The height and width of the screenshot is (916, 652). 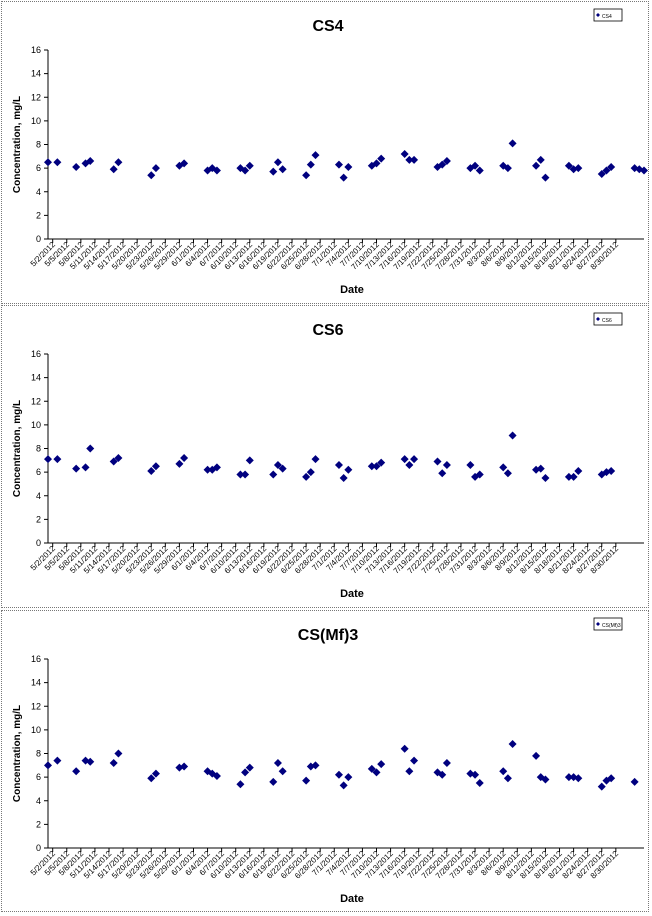 I want to click on y-tick-label: 4, so click(x=38, y=496).